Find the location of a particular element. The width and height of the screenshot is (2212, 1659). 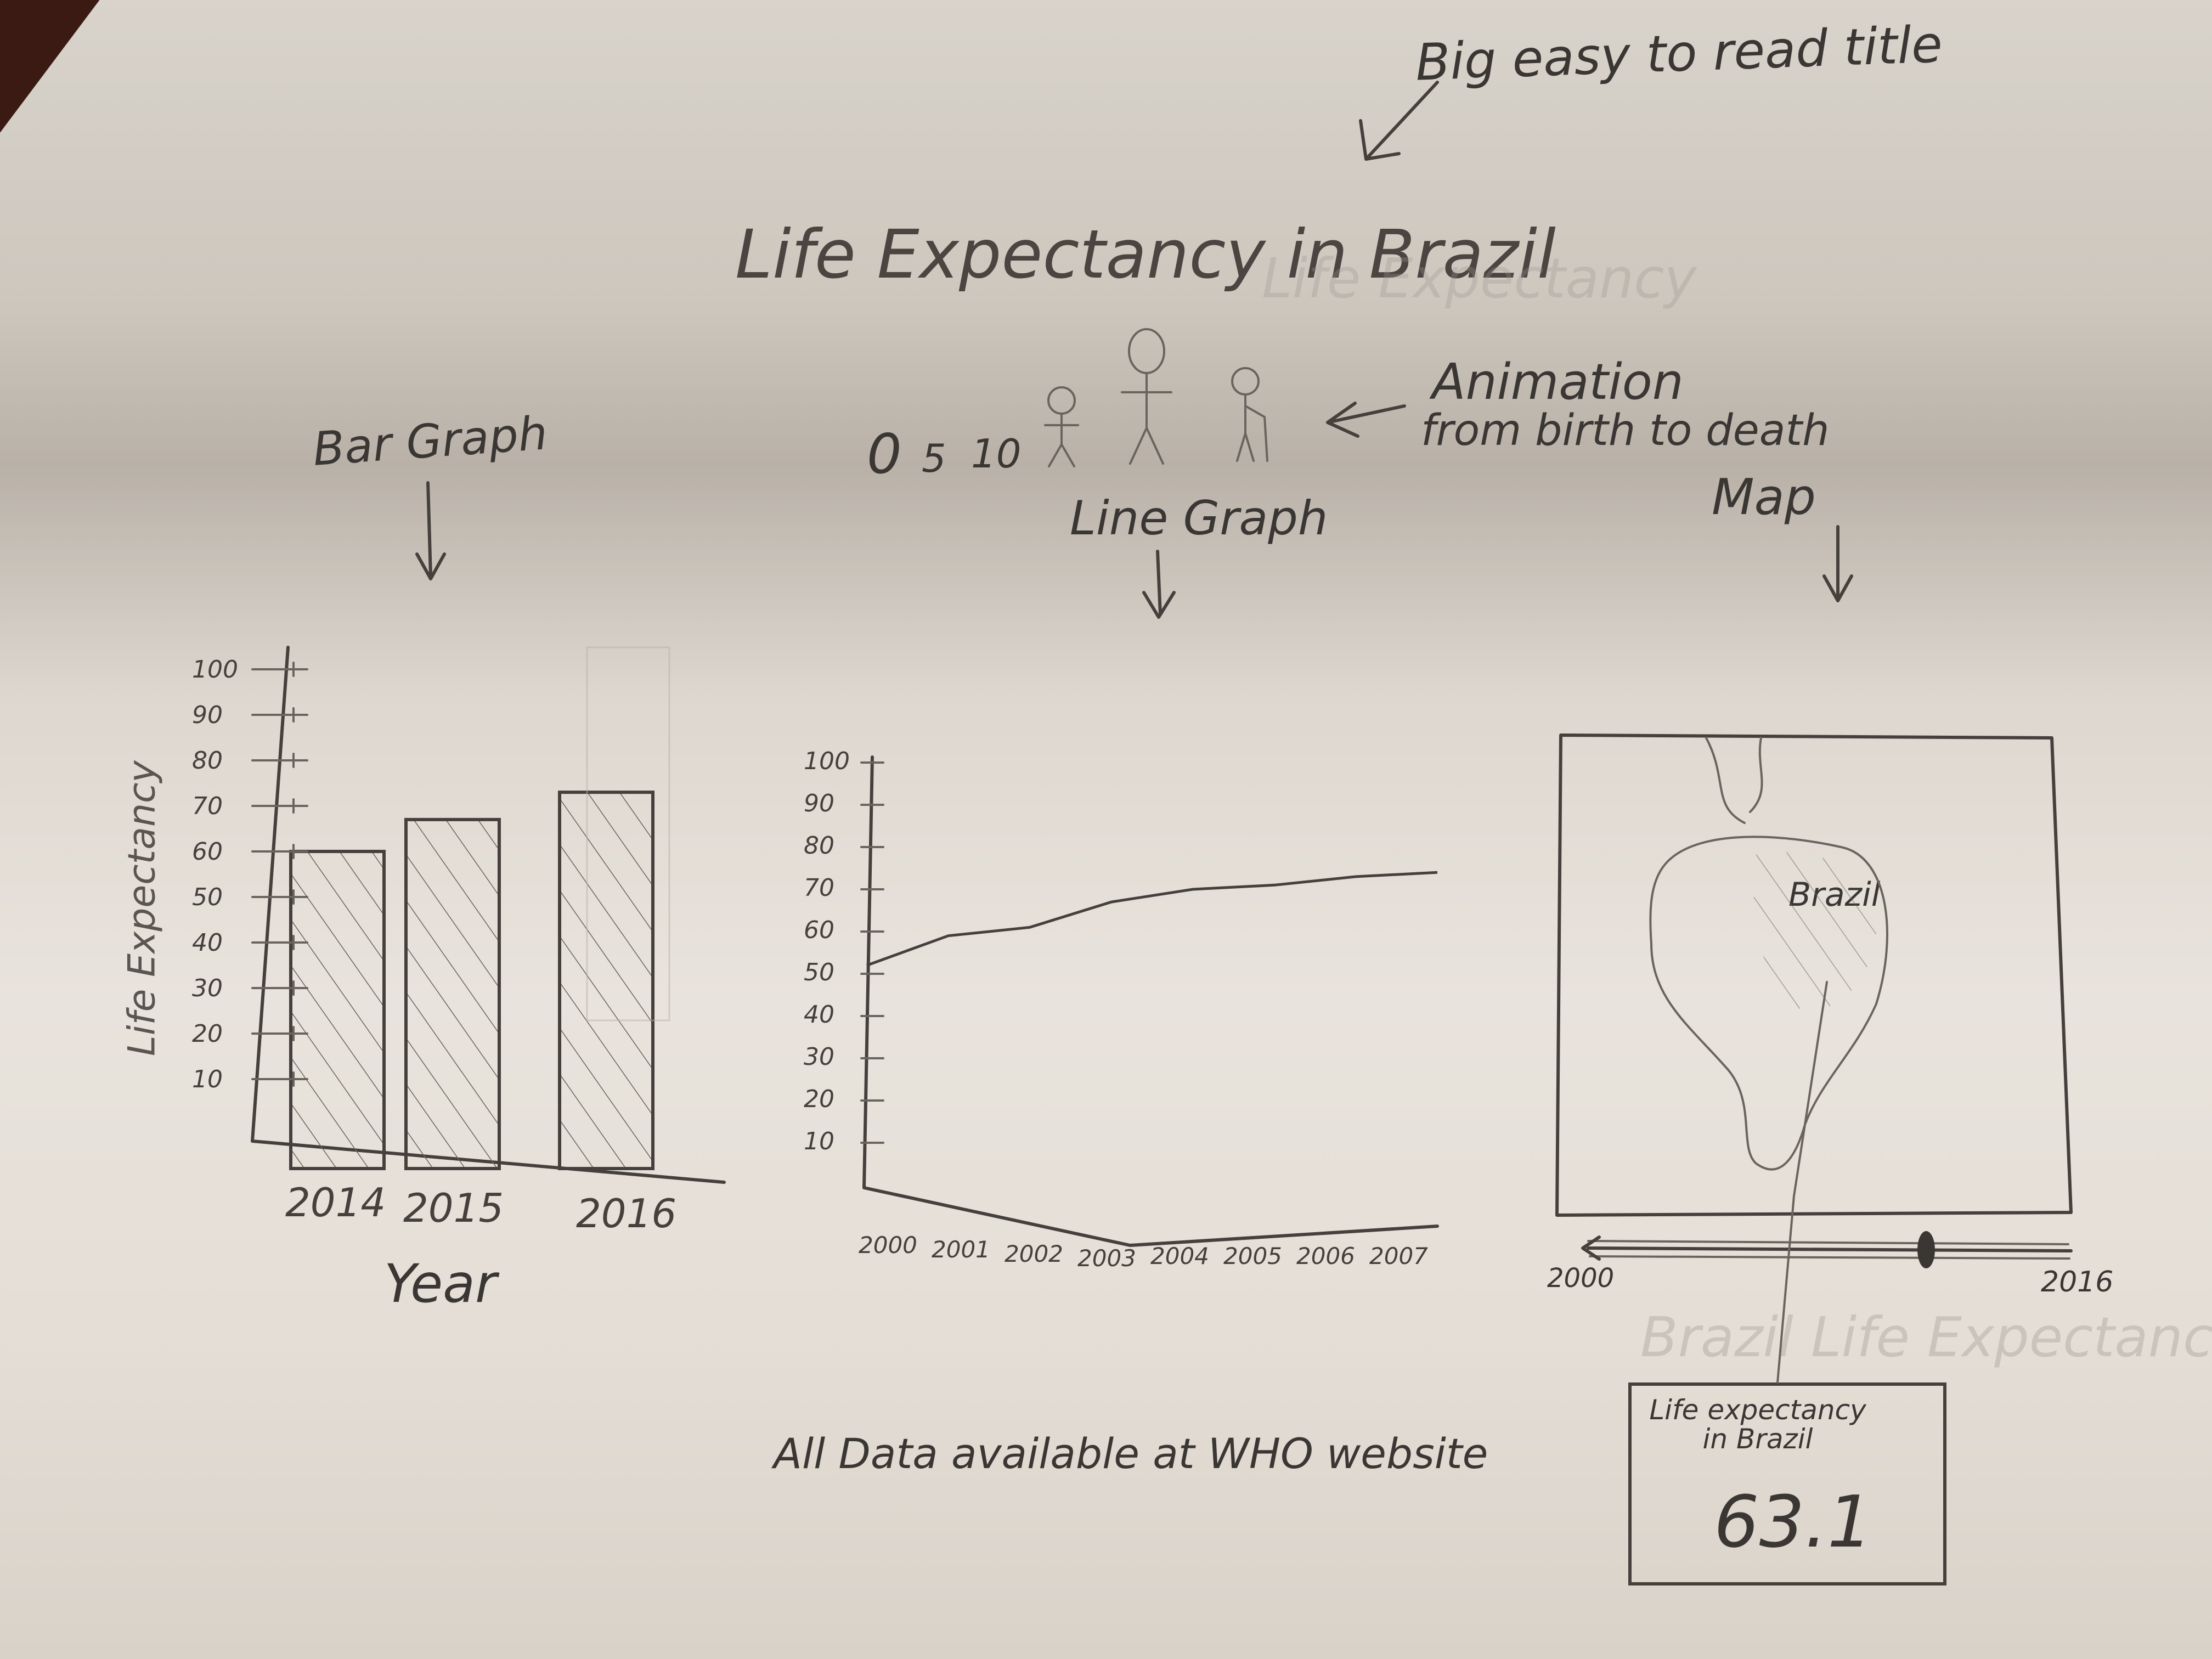

elder-figure is located at coordinates (1249, 415).